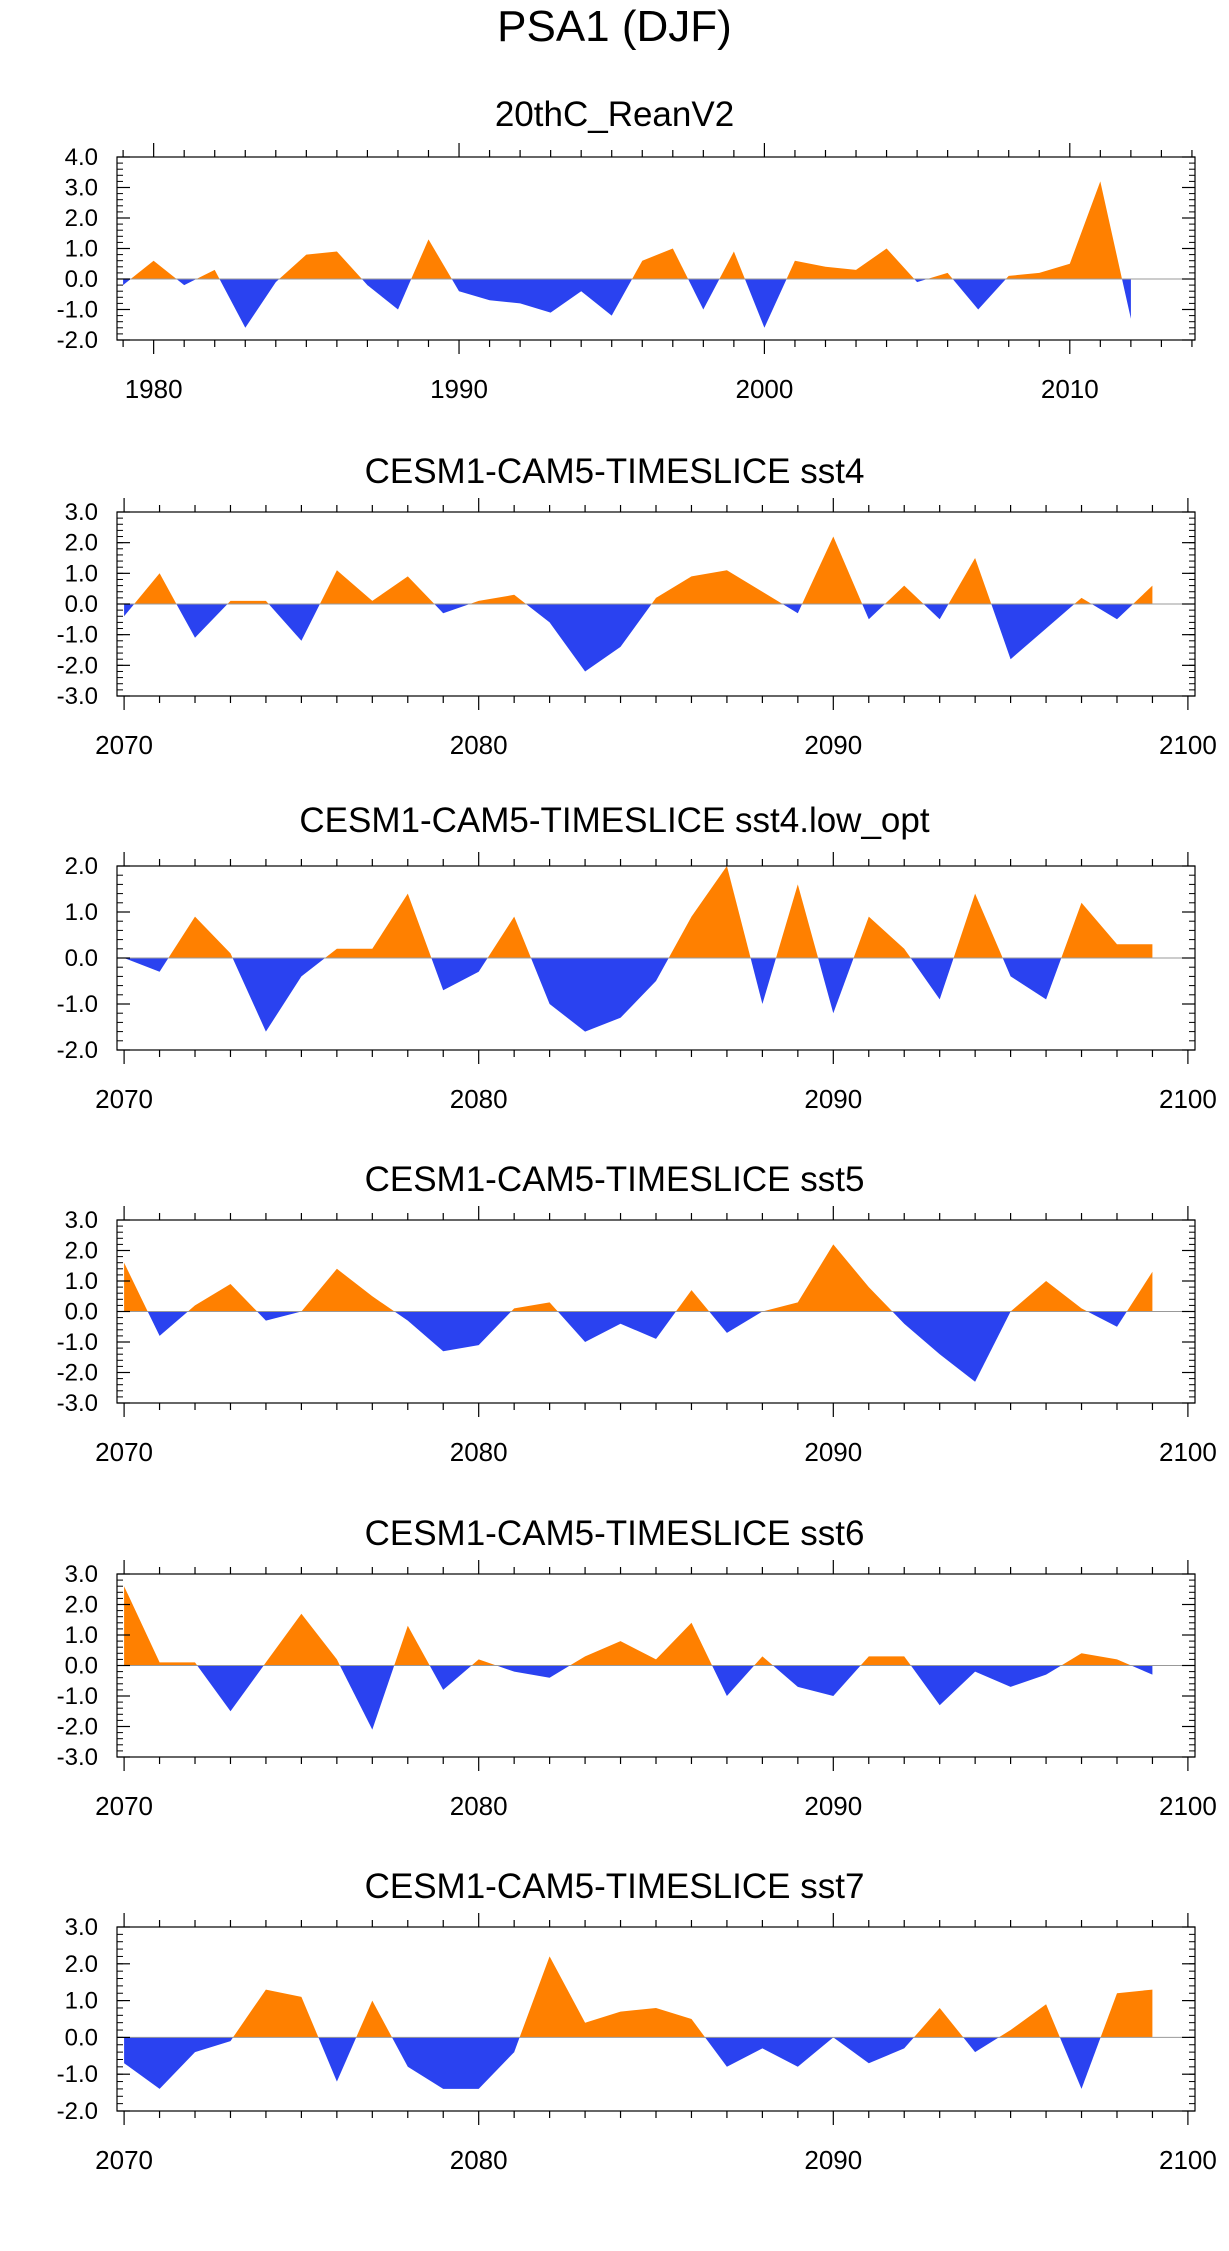 Image resolution: width=1229 pixels, height=2251 pixels. What do you see at coordinates (614, 472) in the screenshot?
I see `chart-title: CESM1-CAM5-TIMESLICE sst4` at bounding box center [614, 472].